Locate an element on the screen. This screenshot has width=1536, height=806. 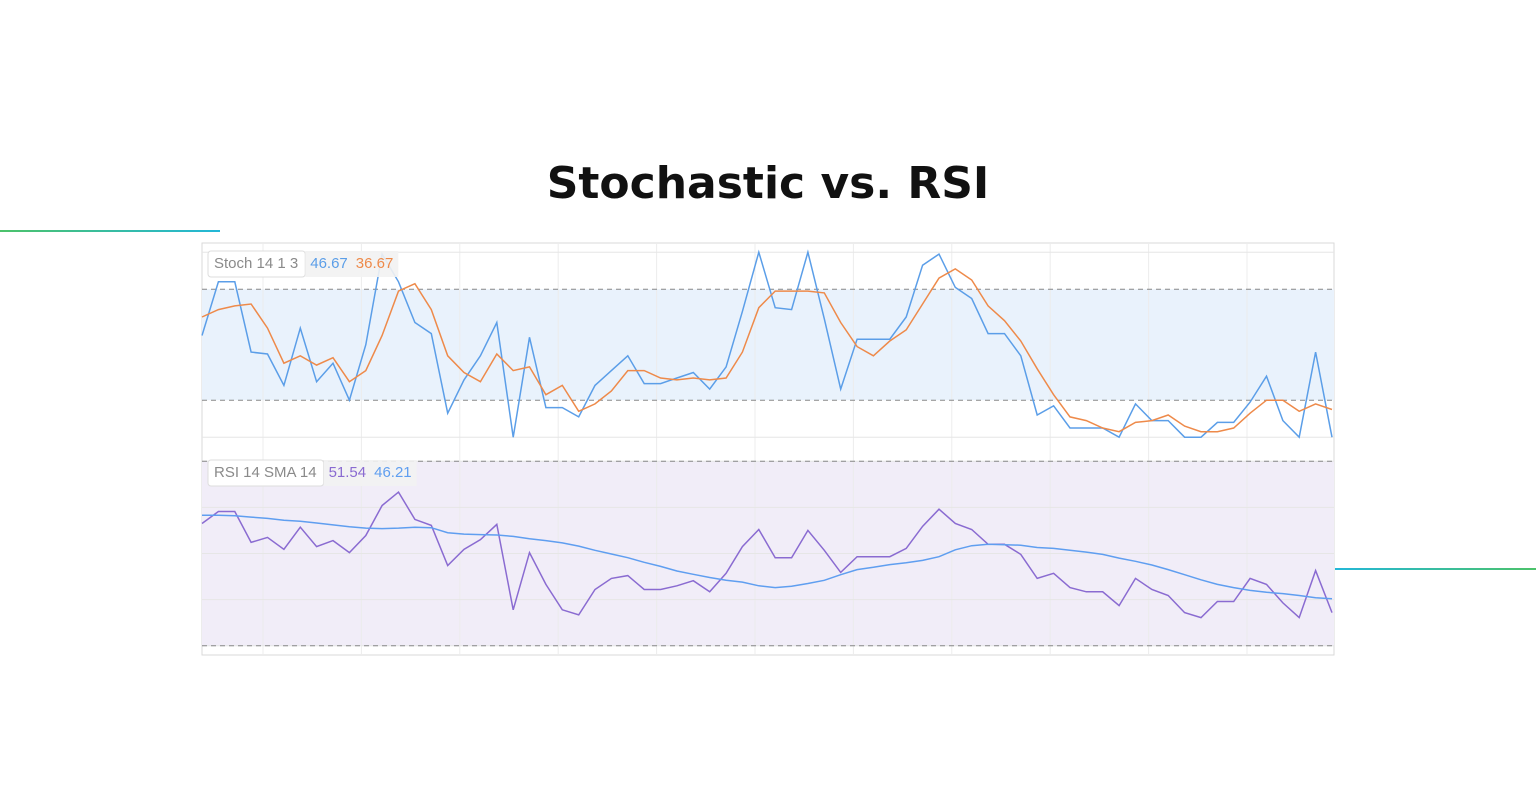
band is located at coordinates (768, 345).